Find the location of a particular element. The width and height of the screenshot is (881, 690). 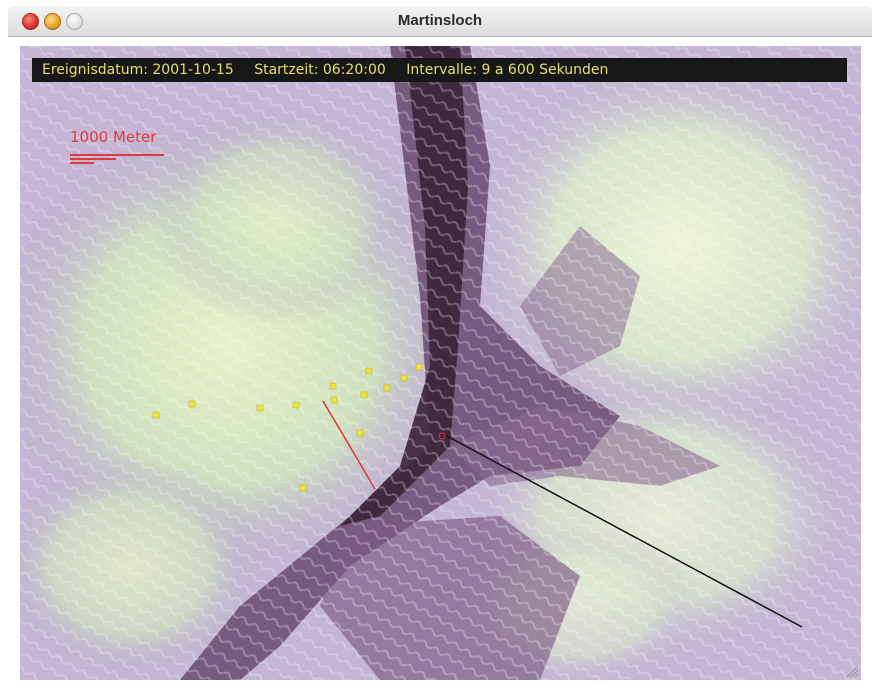

resize-grip-icon is located at coordinates (852, 671).